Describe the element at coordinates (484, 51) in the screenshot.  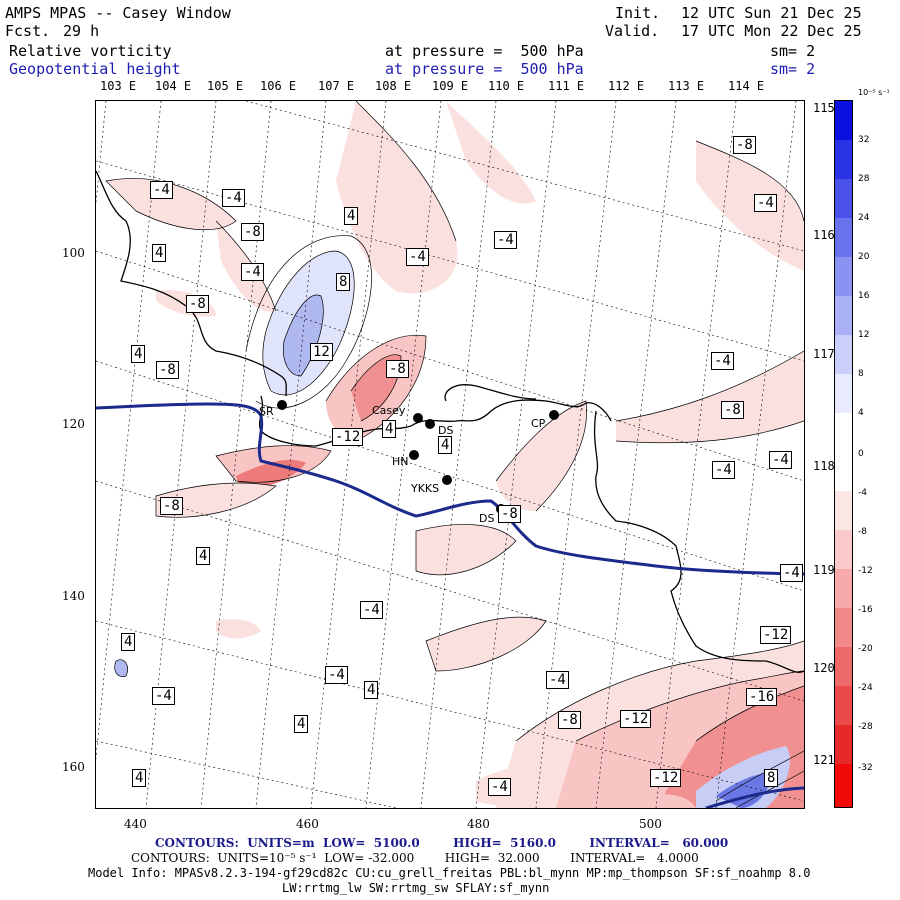
I see `field1-level: at pressure = 500 hPa` at that location.